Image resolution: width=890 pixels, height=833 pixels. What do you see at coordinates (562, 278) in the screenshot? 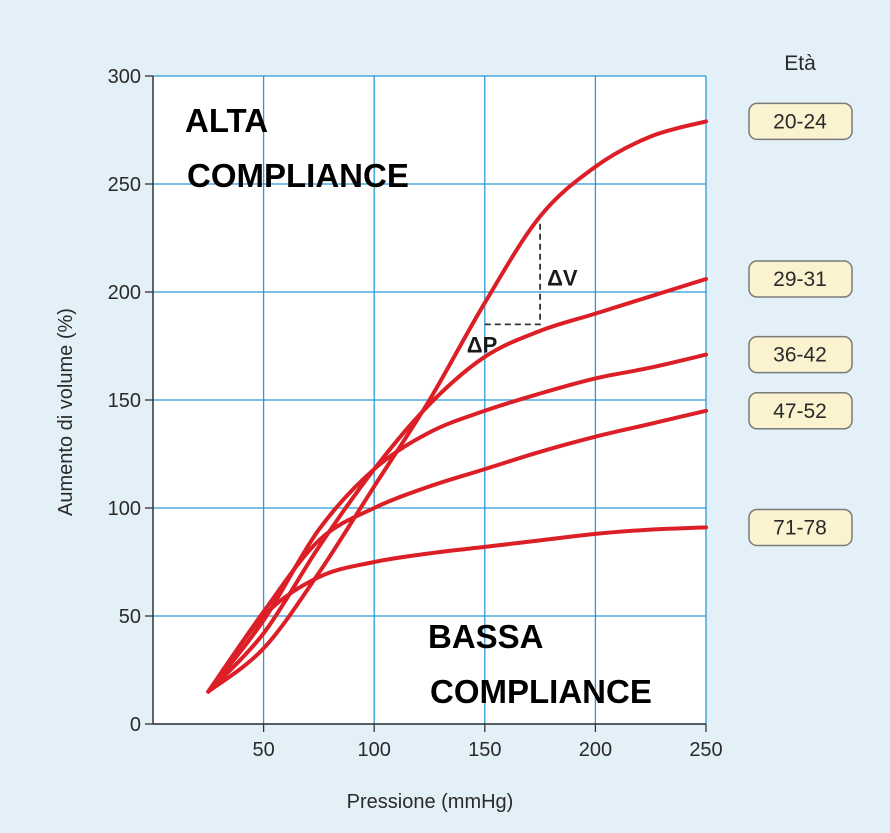
I see `delta-v-label: ΔV` at bounding box center [562, 278].